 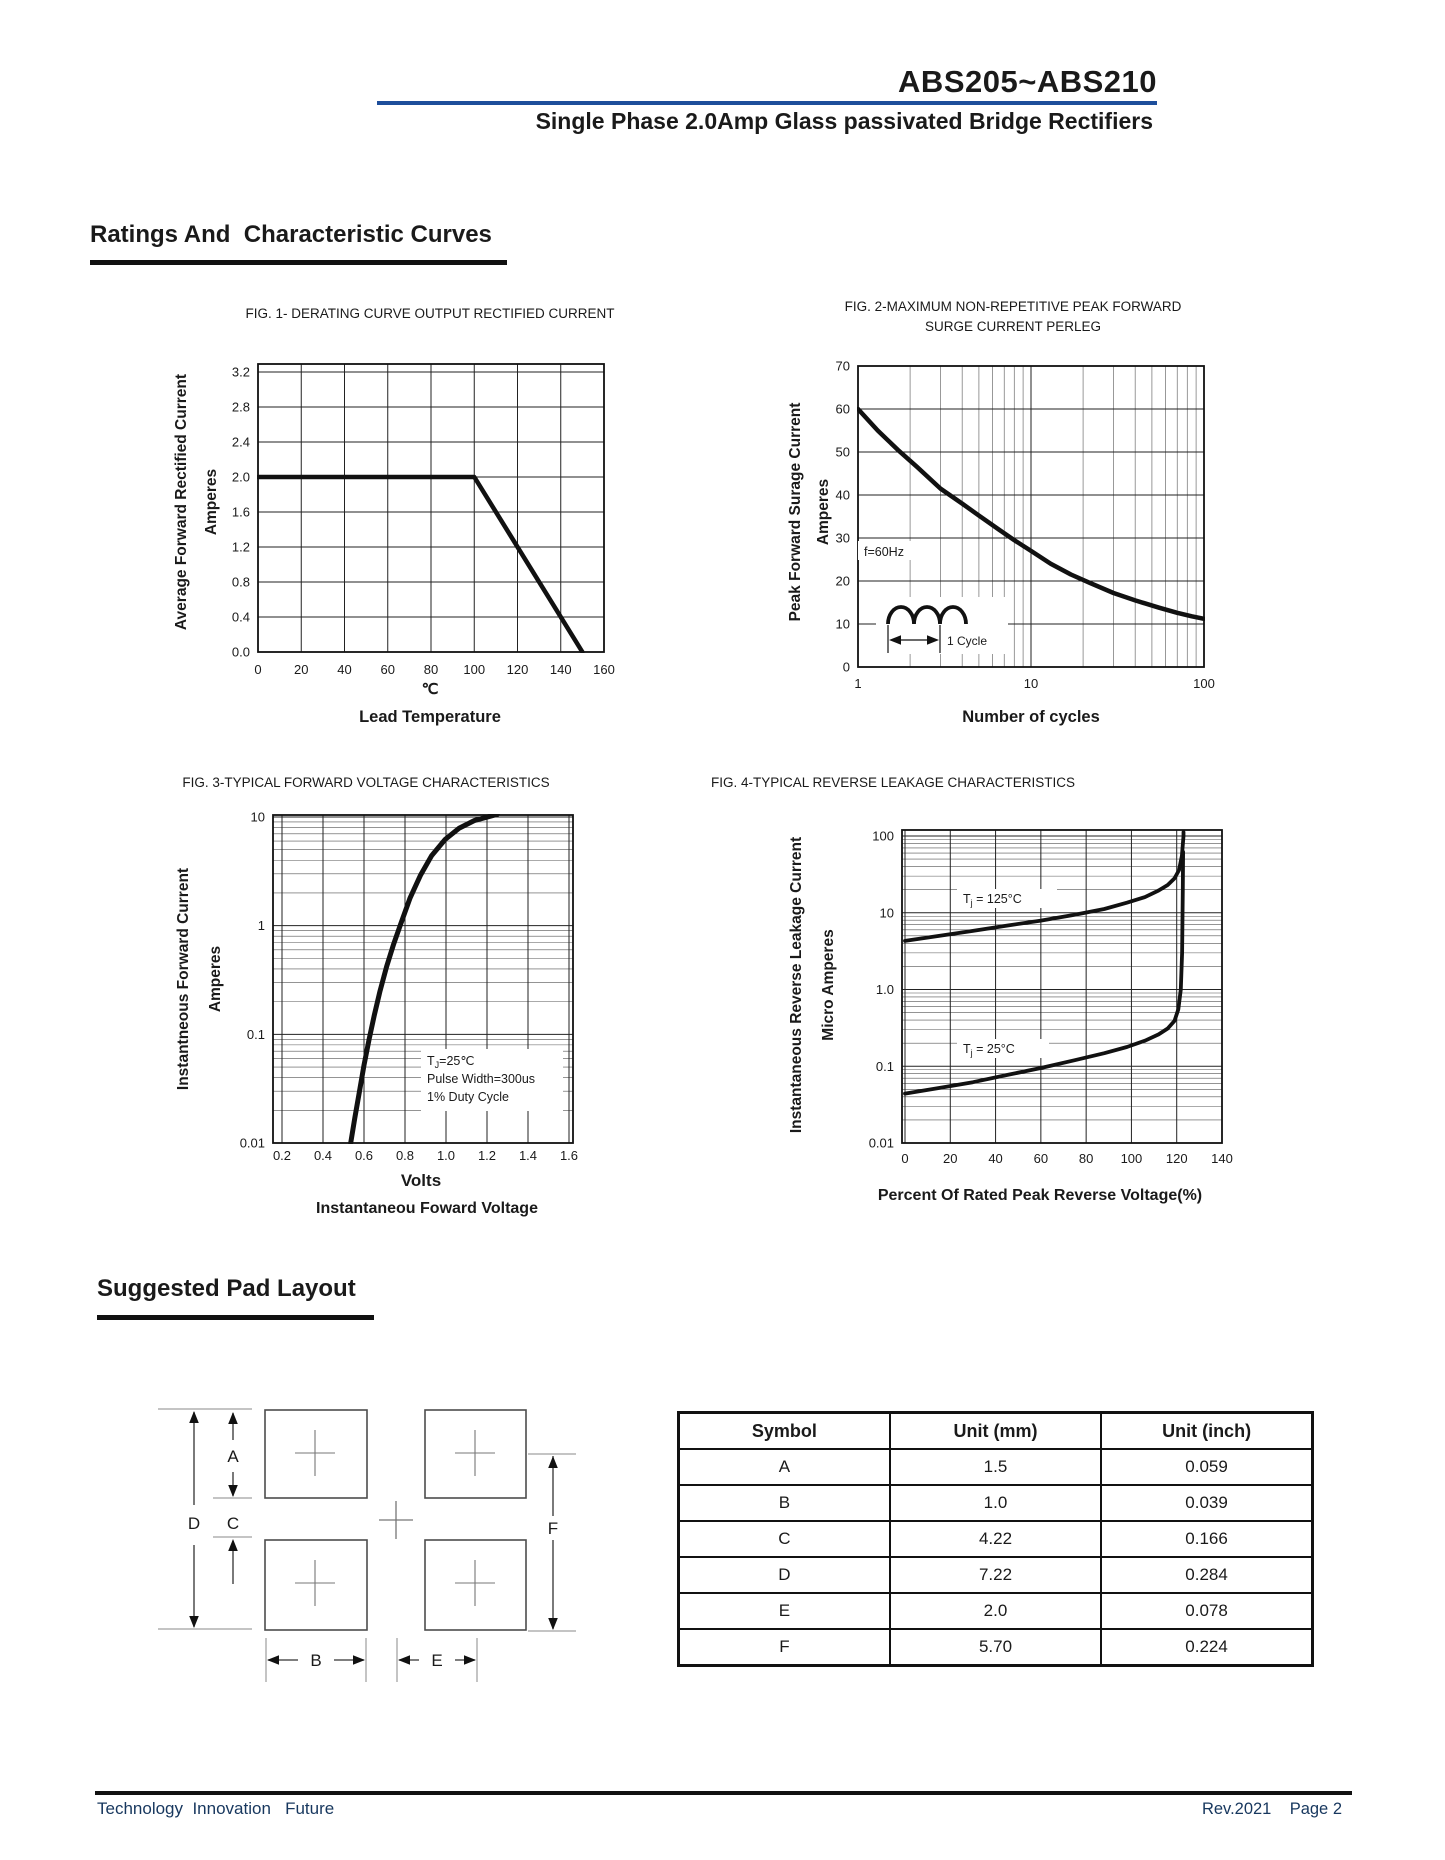 I want to click on svg-text: D, so click(x=194, y=1523).